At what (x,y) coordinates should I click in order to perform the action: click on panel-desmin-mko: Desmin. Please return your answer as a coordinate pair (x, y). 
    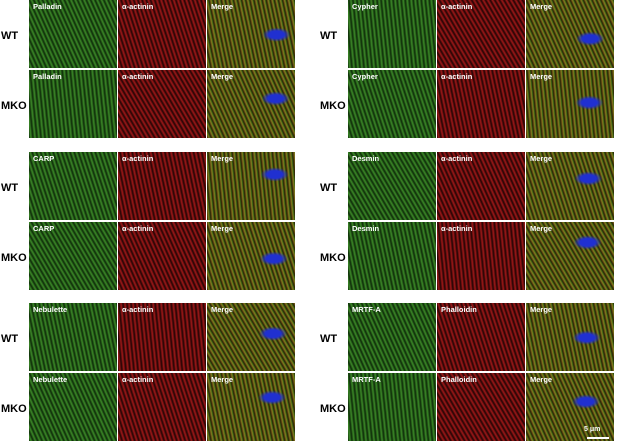
    Looking at the image, I should click on (392, 256).